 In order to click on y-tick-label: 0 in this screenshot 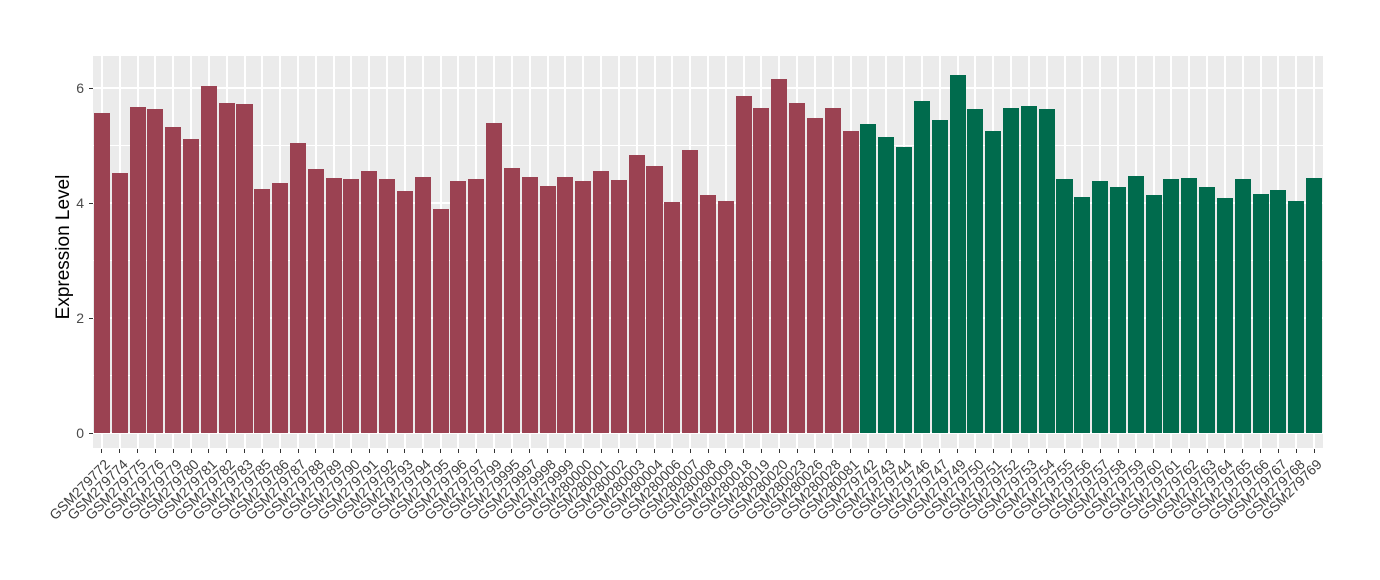, I will do `click(80, 433)`.